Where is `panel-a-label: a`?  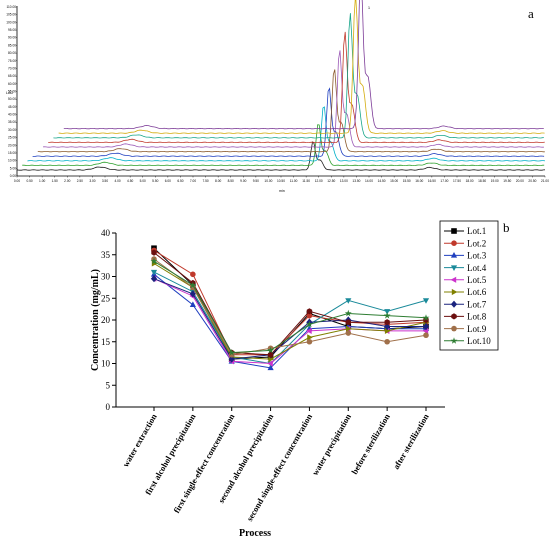 panel-a-label: a is located at coordinates (531, 13).